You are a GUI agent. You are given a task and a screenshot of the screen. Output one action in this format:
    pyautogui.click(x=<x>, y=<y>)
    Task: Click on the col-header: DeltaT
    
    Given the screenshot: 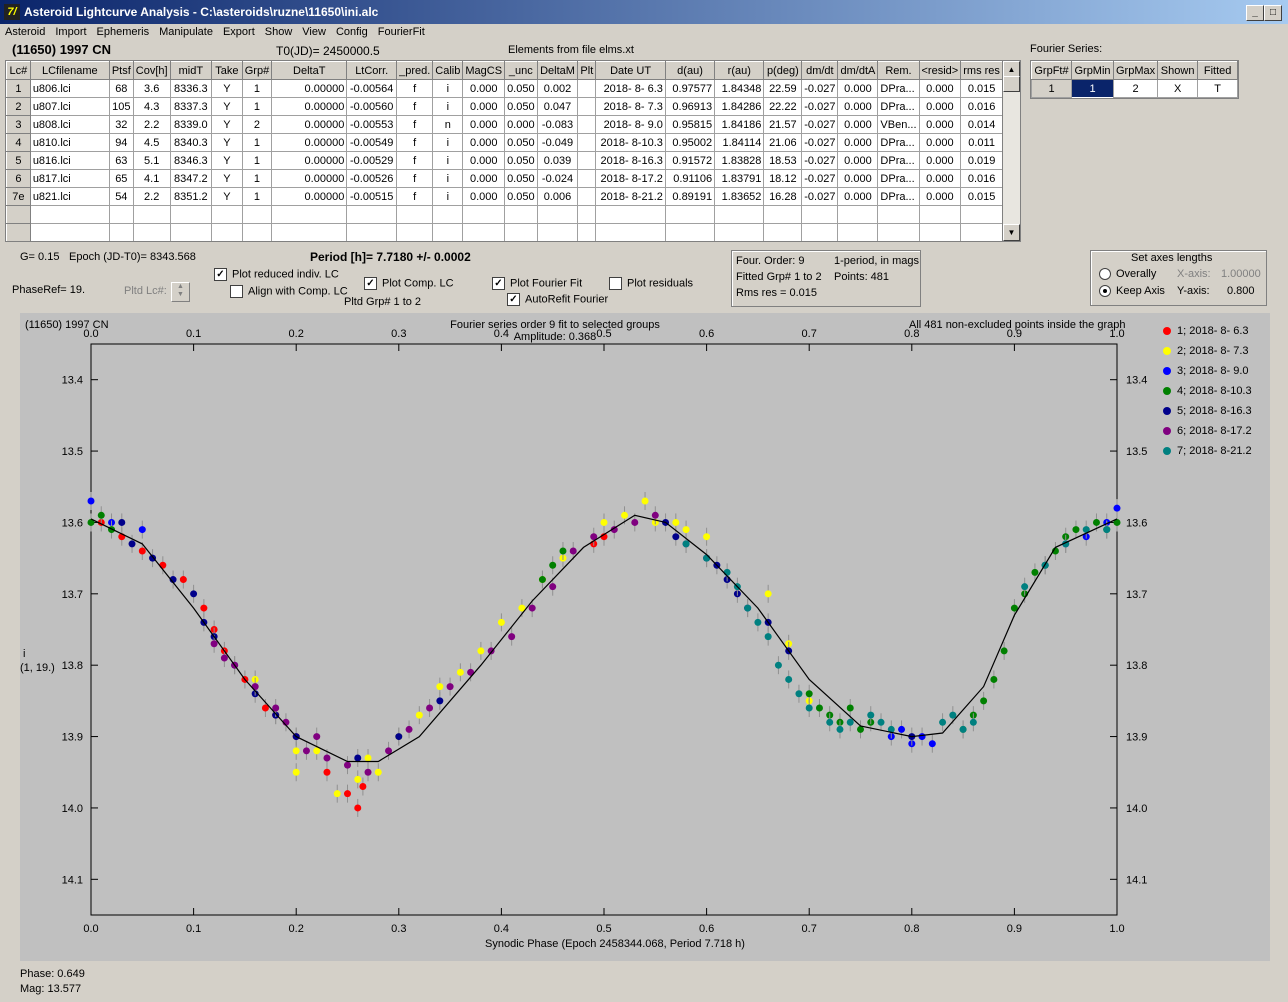 What is the action you would take?
    pyautogui.click(x=309, y=70)
    